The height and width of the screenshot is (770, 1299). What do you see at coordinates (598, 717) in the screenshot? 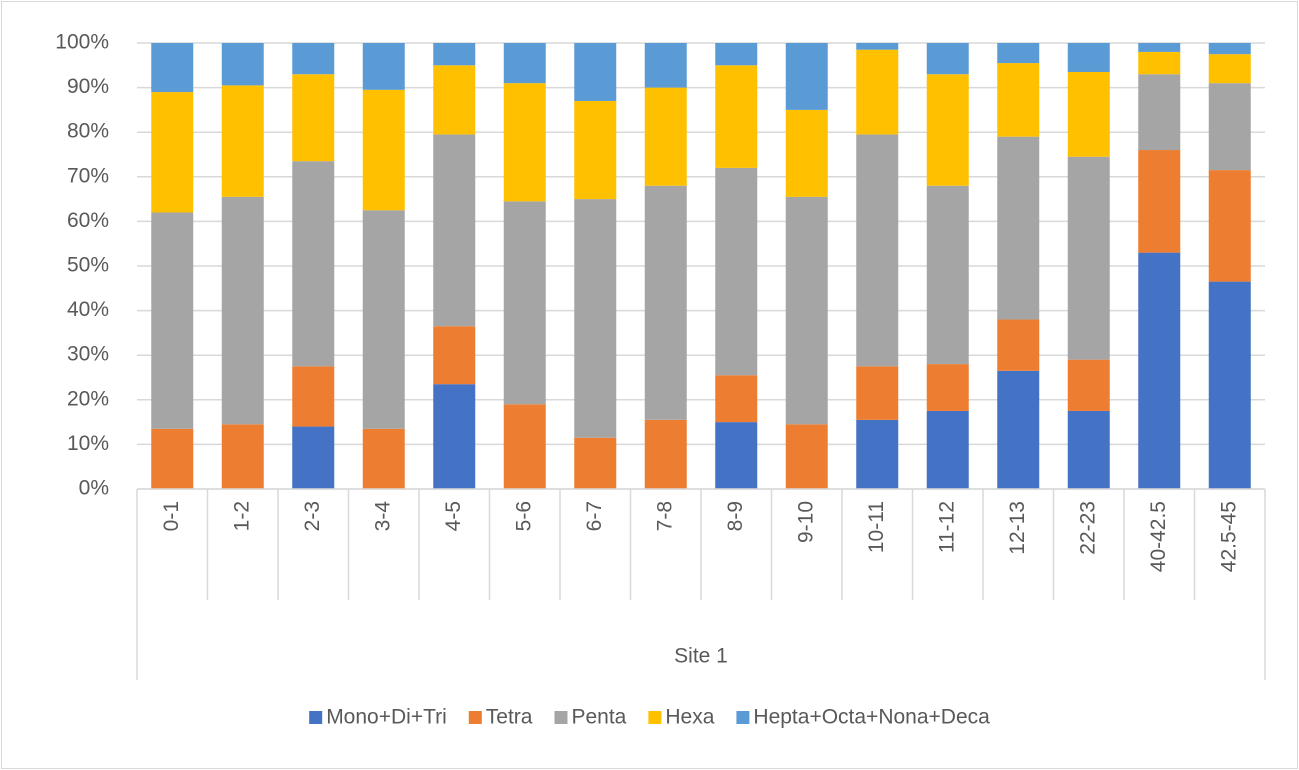
I see `legend-label: Penta` at bounding box center [598, 717].